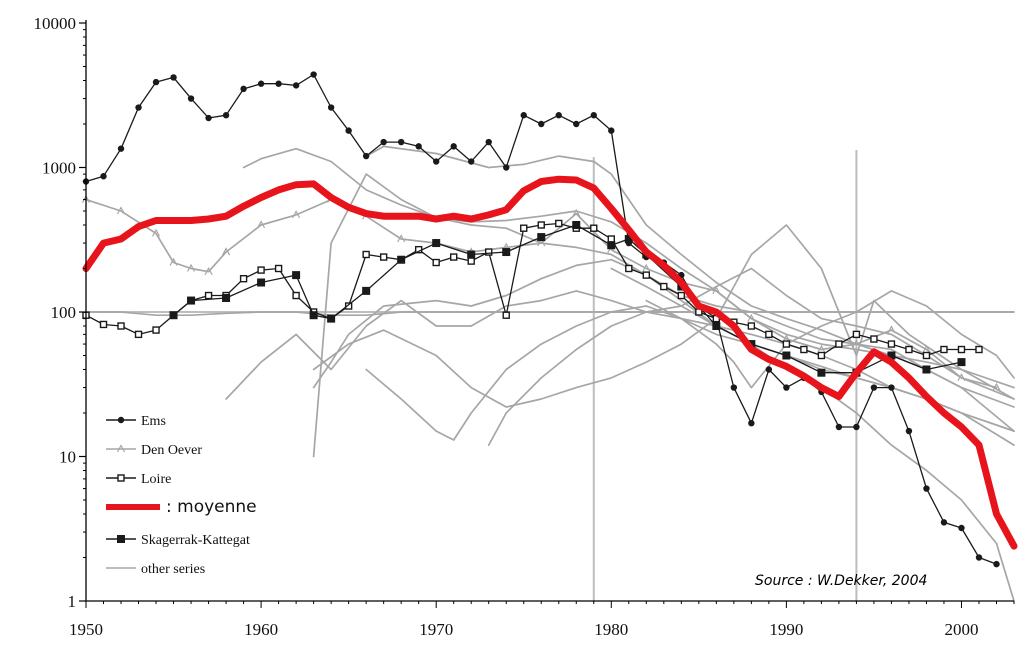 The height and width of the screenshot is (650, 1018). I want to click on legend-item-loire: Loire, so click(138, 479).